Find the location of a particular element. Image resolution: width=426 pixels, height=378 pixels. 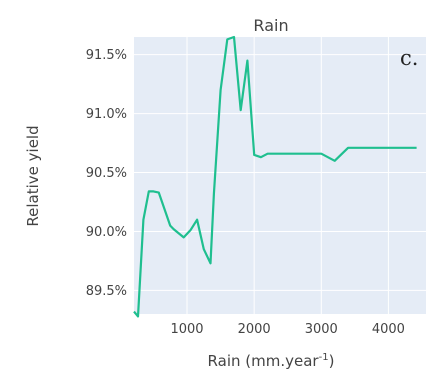

x-tick-label: 4000 is located at coordinates (388, 329).